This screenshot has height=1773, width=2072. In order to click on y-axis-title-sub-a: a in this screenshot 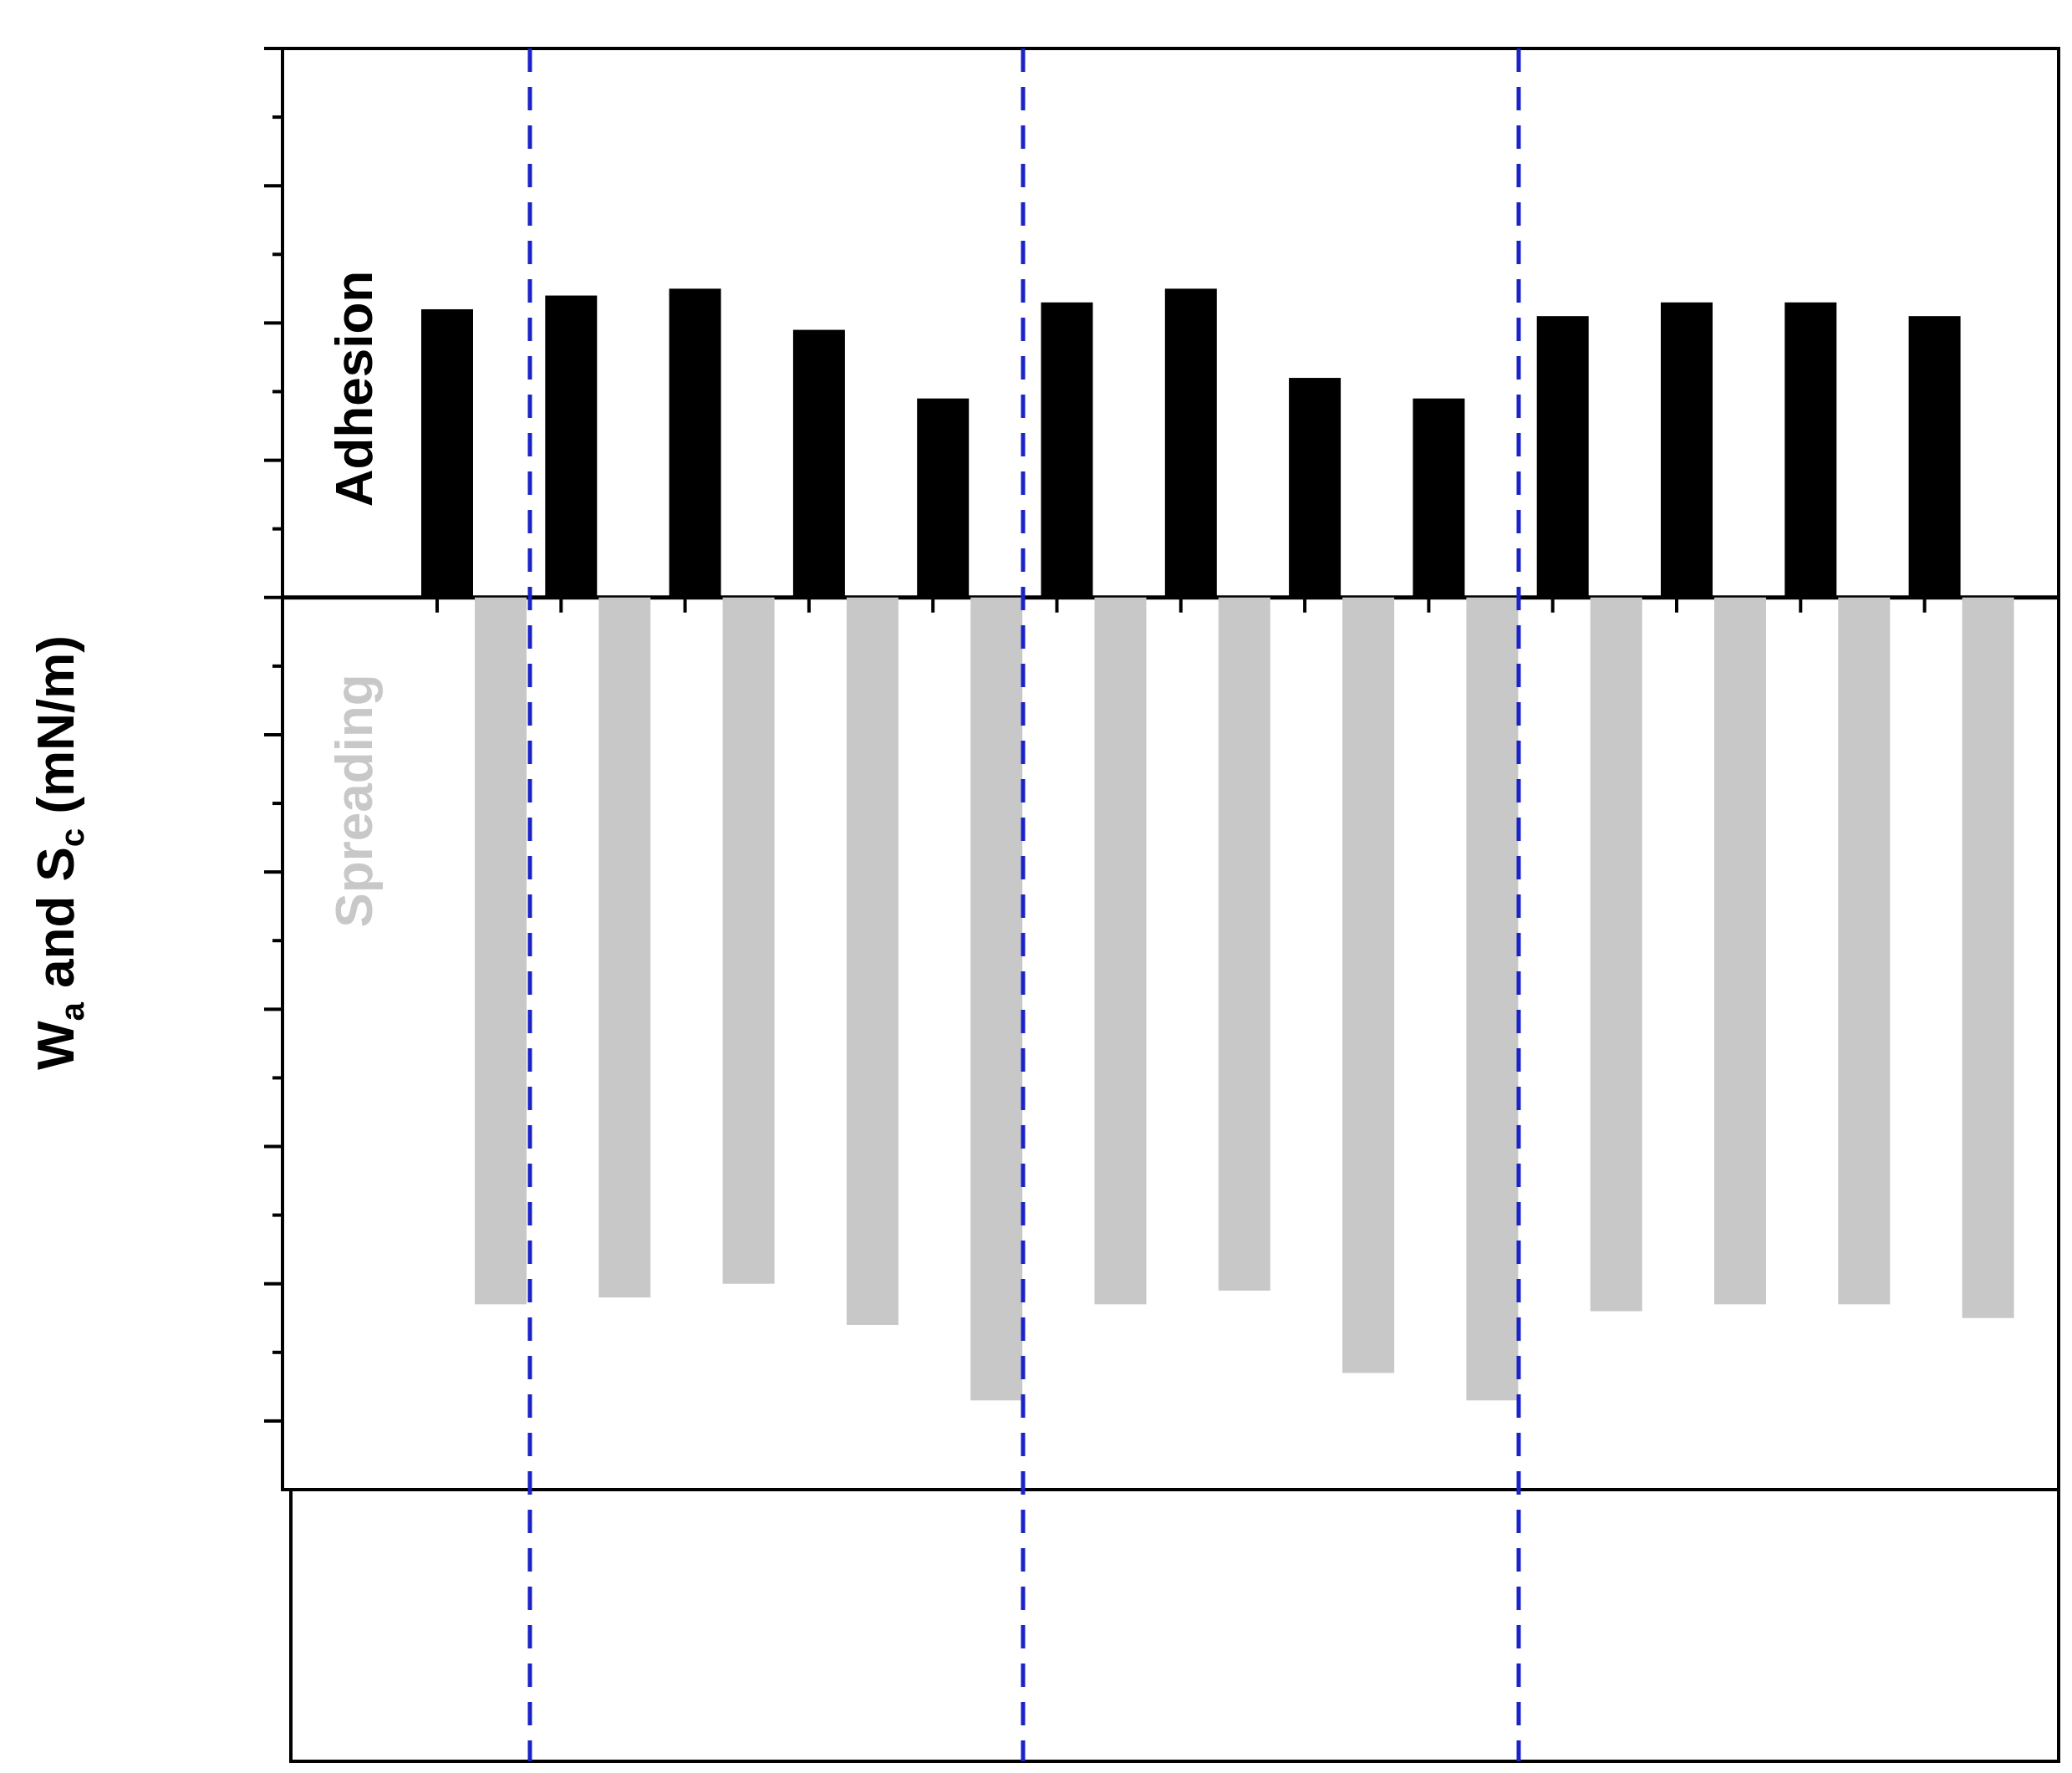, I will do `click(72, 1011)`.